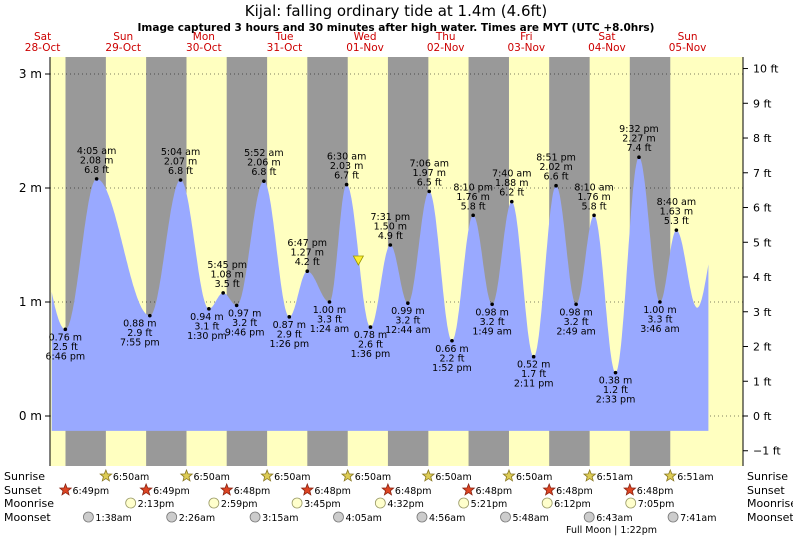  What do you see at coordinates (638, 148) in the screenshot?
I see `tide-label: 7.4 ft` at bounding box center [638, 148].